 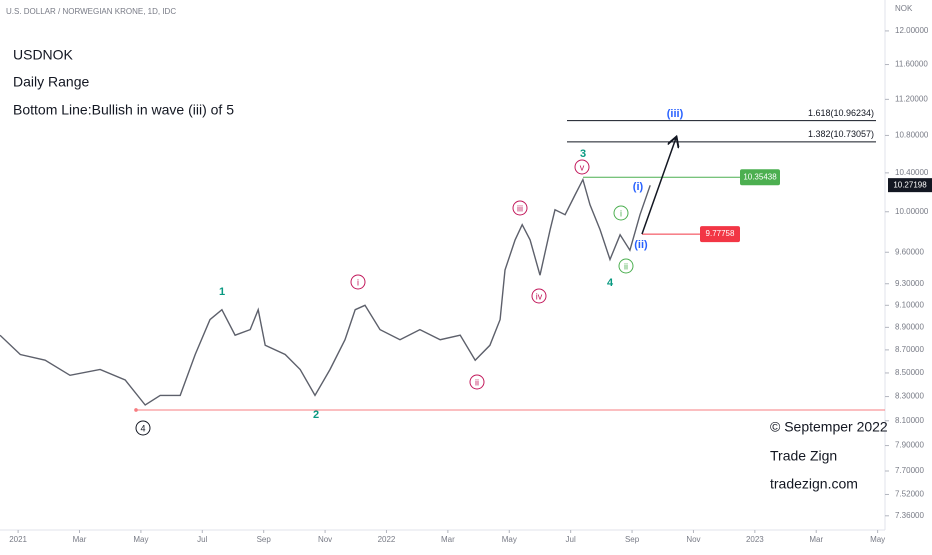 I want to click on level-tag-label: 10.35438, so click(x=760, y=176).